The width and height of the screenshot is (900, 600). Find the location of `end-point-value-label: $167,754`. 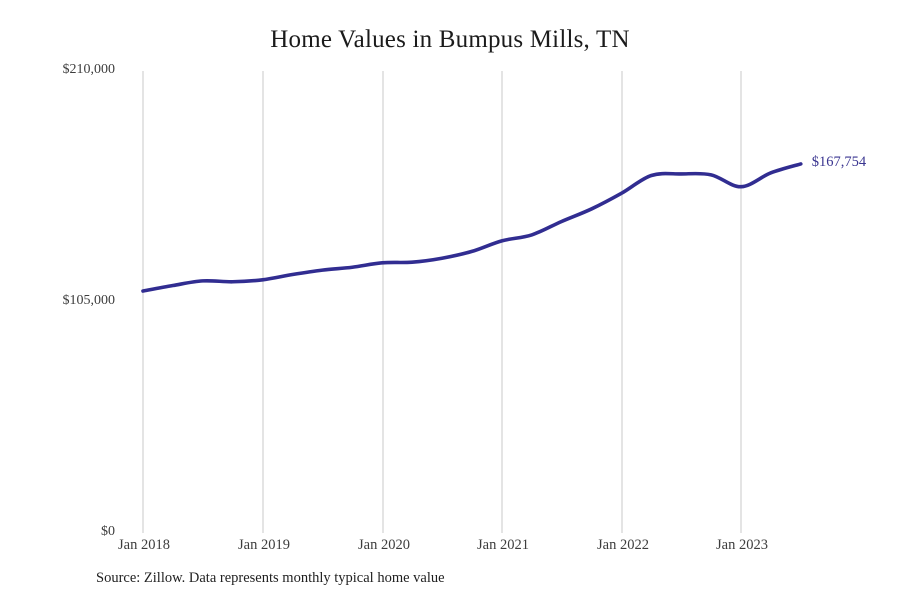

end-point-value-label: $167,754 is located at coordinates (839, 161).